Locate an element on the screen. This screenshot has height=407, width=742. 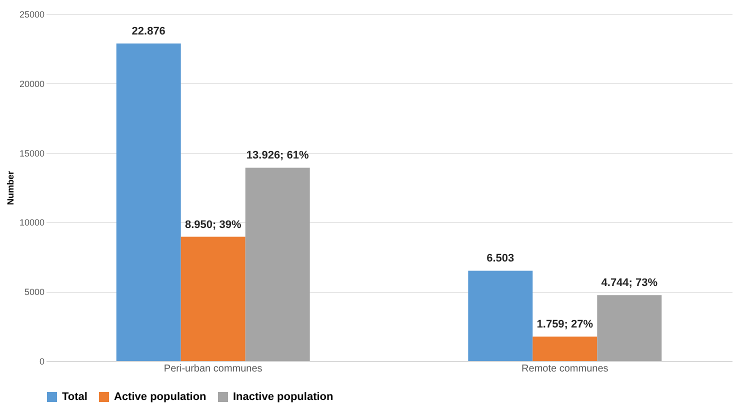
legend-label: Total is located at coordinates (75, 397).